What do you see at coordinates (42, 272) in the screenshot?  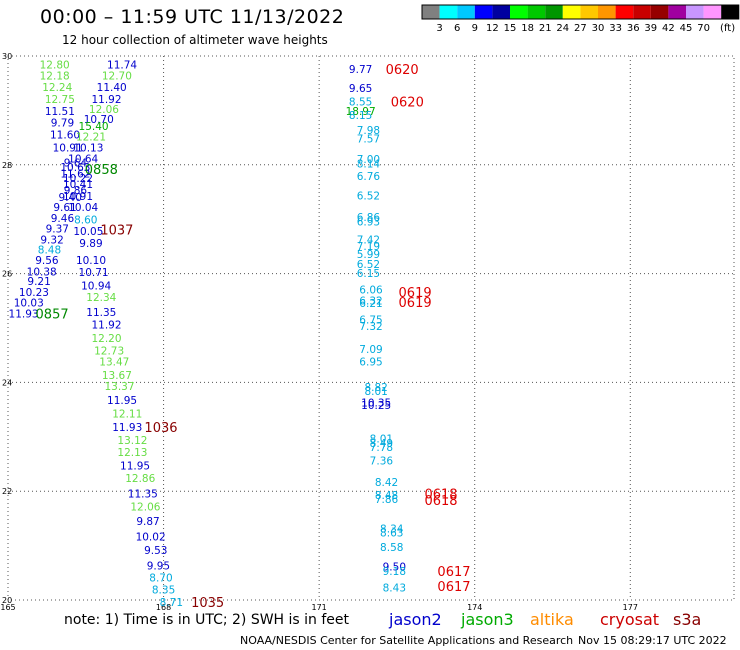 I see `wave-height-label: 10.38` at bounding box center [42, 272].